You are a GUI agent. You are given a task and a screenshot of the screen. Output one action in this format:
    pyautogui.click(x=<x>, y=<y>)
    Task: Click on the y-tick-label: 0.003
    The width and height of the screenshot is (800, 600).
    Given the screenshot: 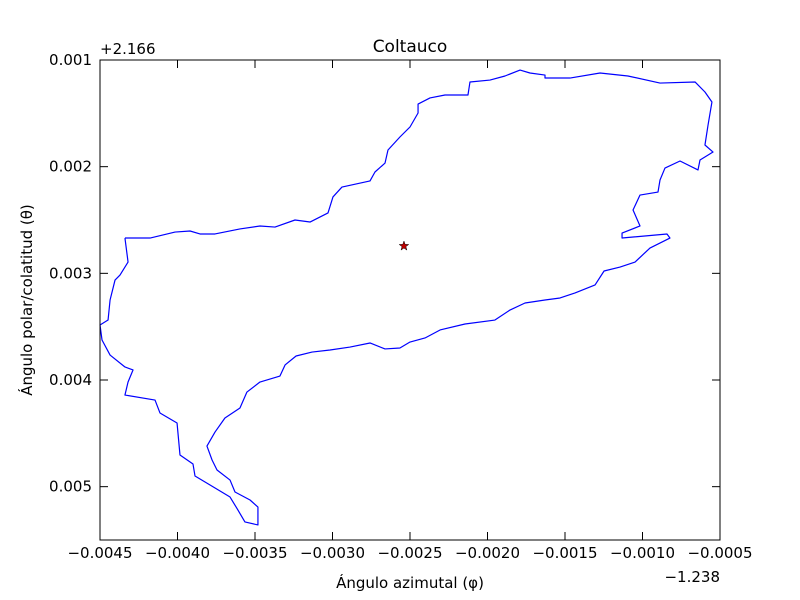 What is the action you would take?
    pyautogui.click(x=70, y=273)
    